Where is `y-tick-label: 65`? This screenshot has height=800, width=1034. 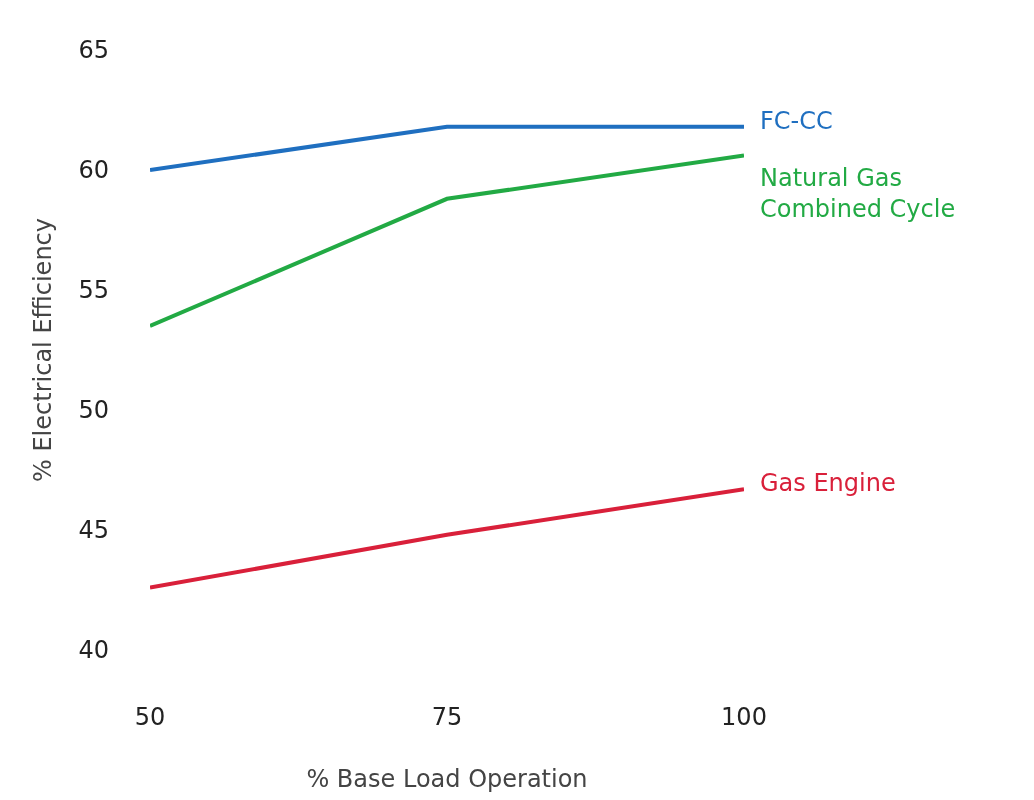 y-tick-label: 65 is located at coordinates (93, 50).